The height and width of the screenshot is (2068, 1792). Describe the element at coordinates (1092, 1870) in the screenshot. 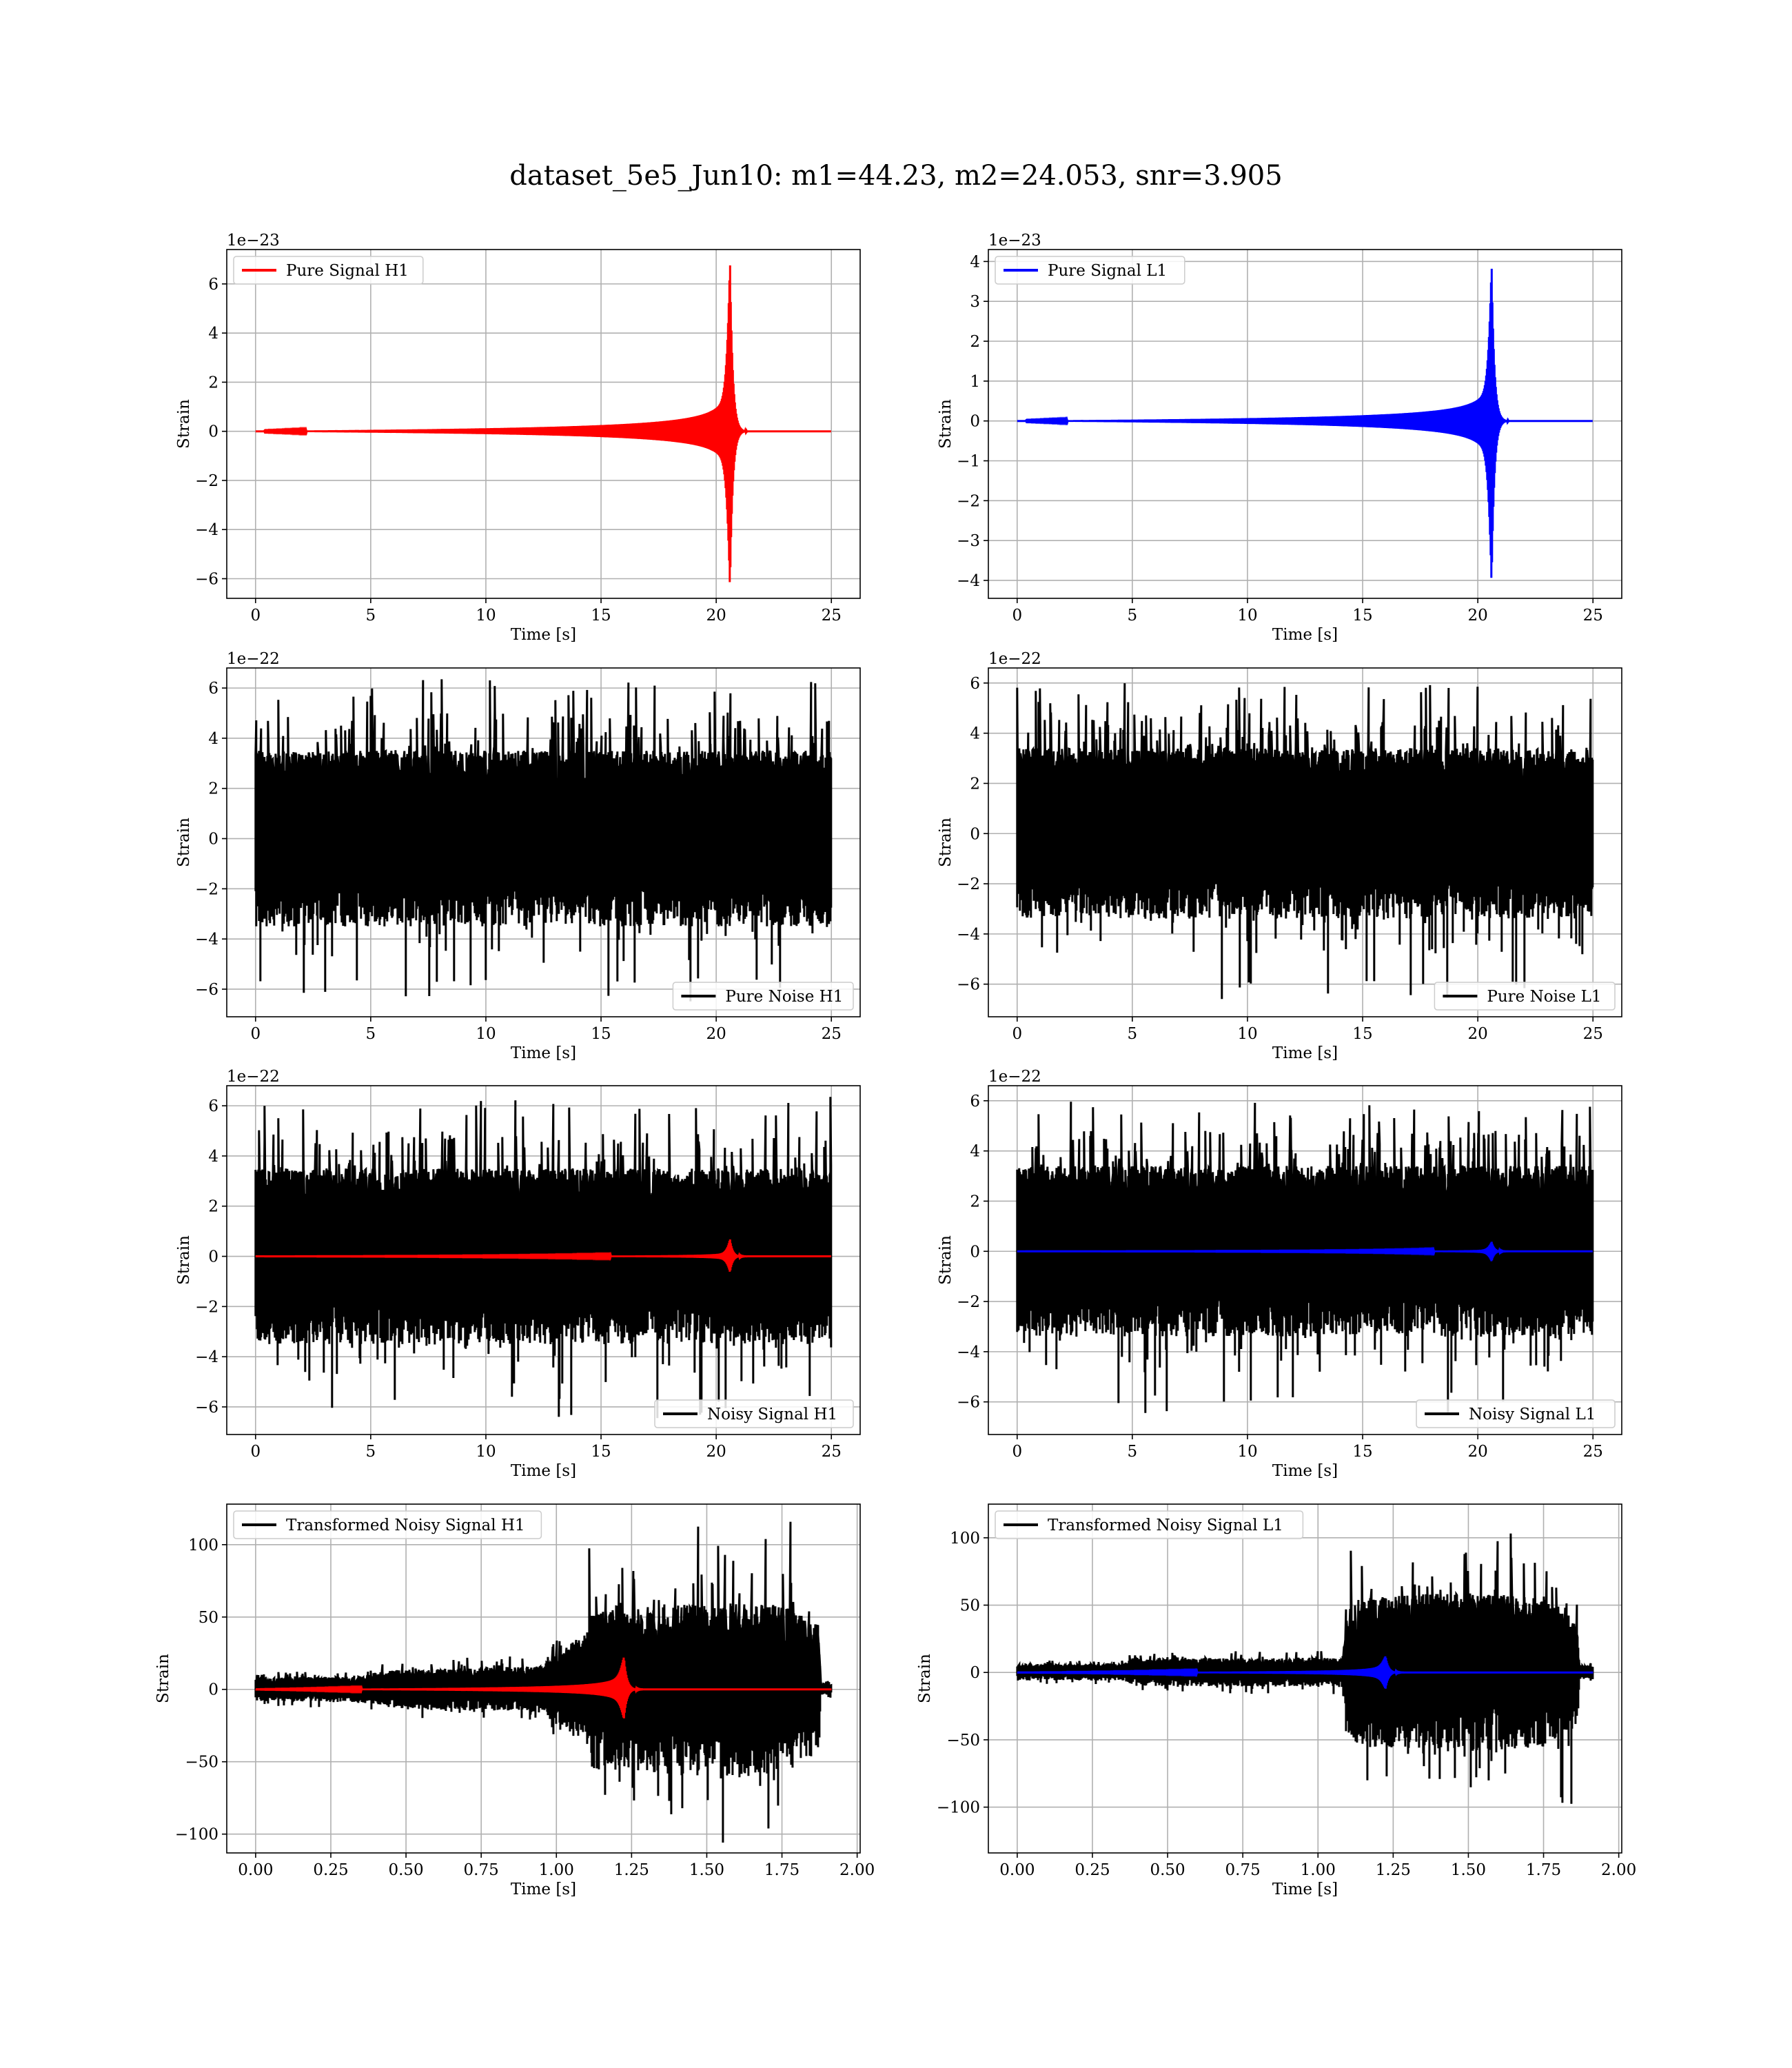

I see `x-tick-label: 0.25` at that location.